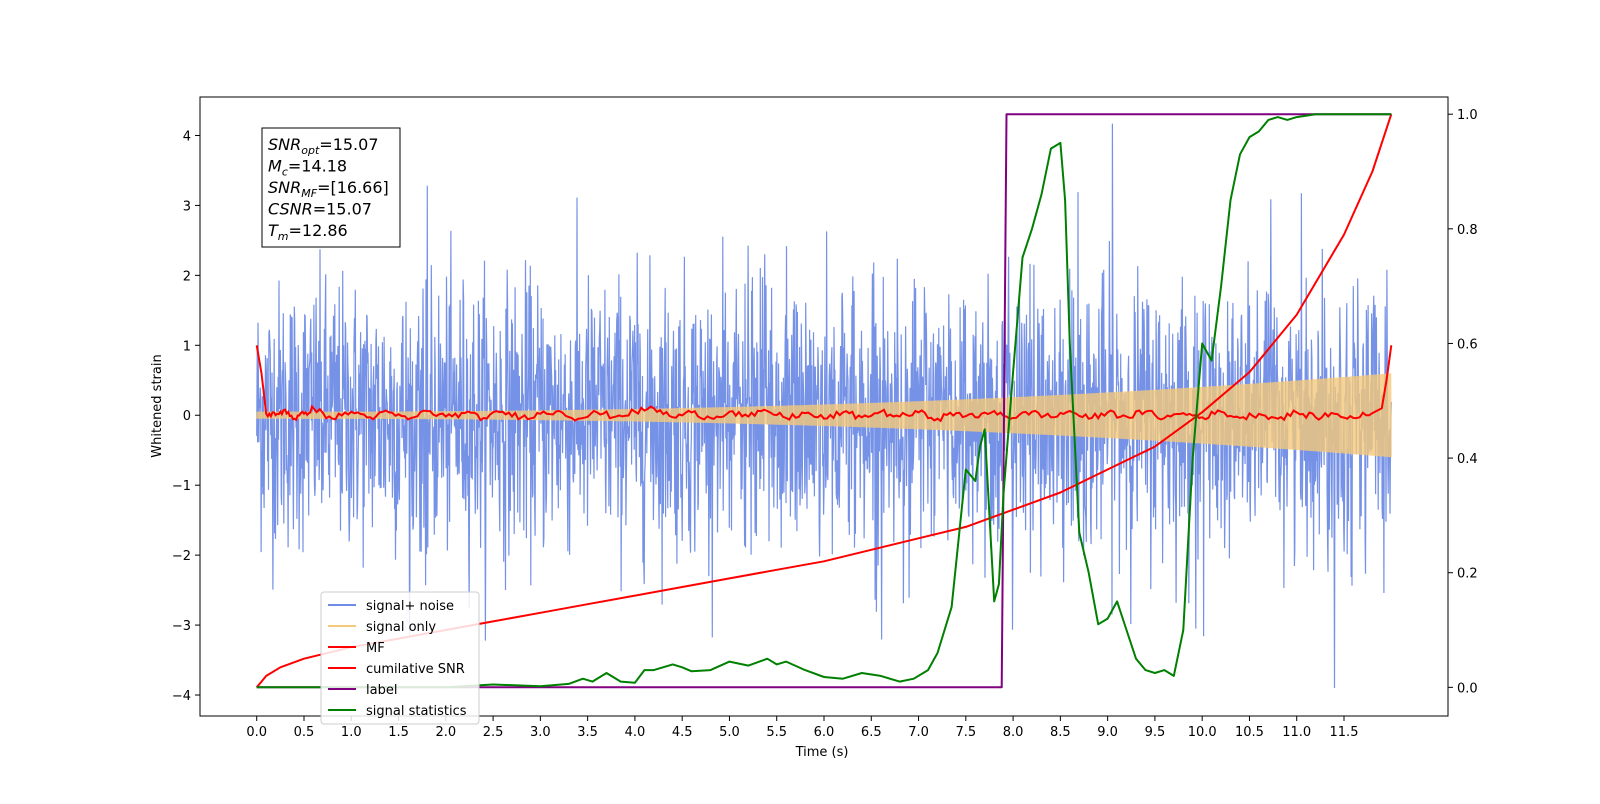 Image resolution: width=1600 pixels, height=804 pixels. I want to click on y-tick-label-right: 0.6, so click(1467, 344).